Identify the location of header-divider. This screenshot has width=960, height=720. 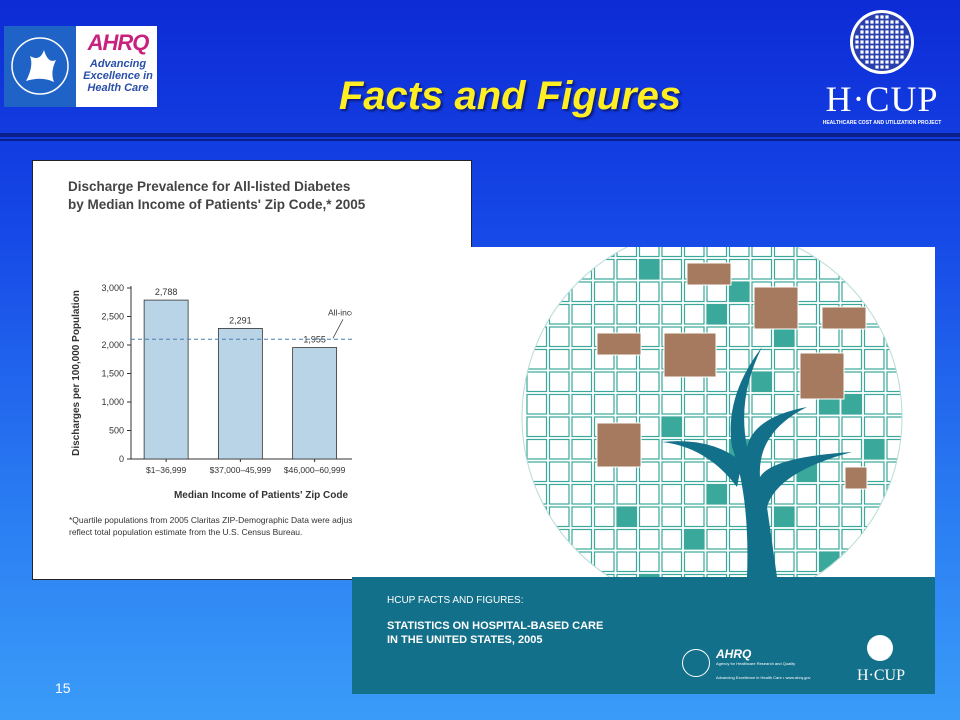
(480, 135).